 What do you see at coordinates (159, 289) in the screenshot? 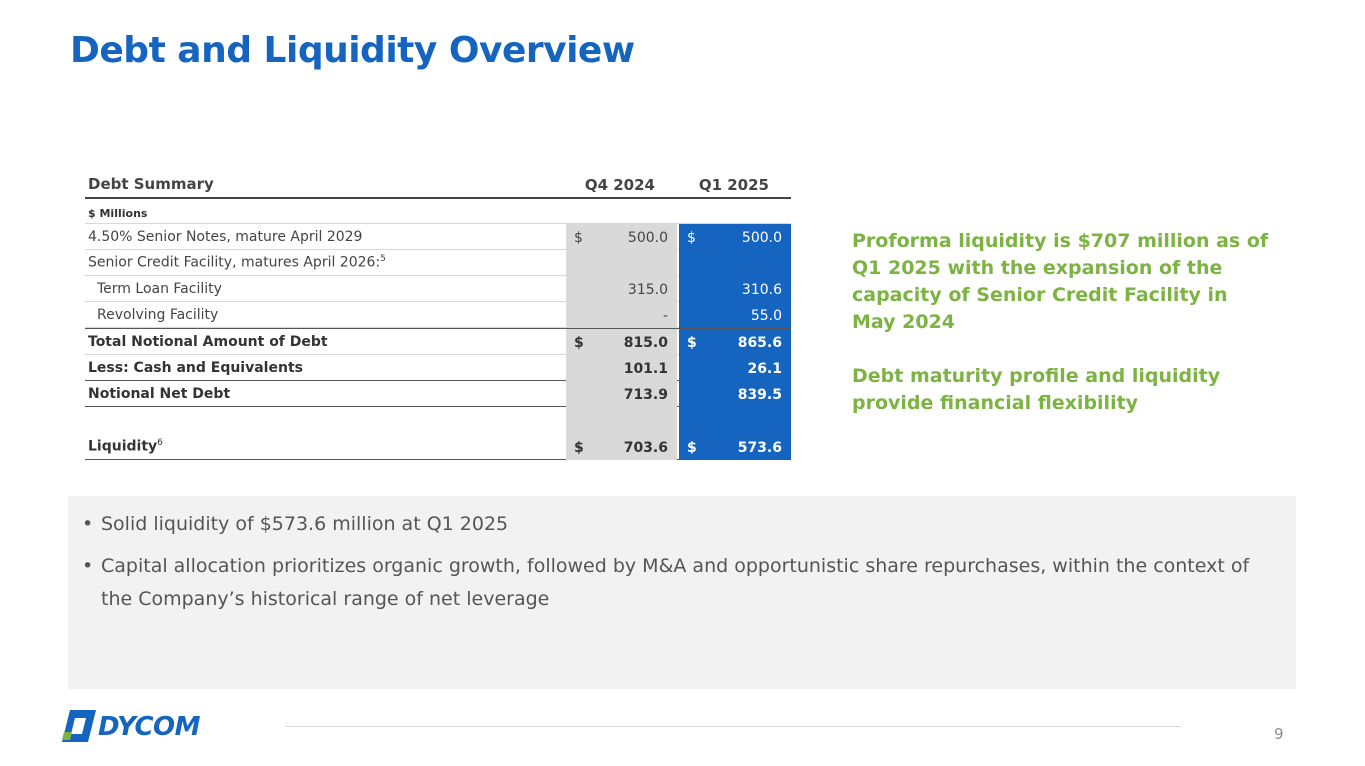
I see `row-label: Term Loan Facility` at bounding box center [159, 289].